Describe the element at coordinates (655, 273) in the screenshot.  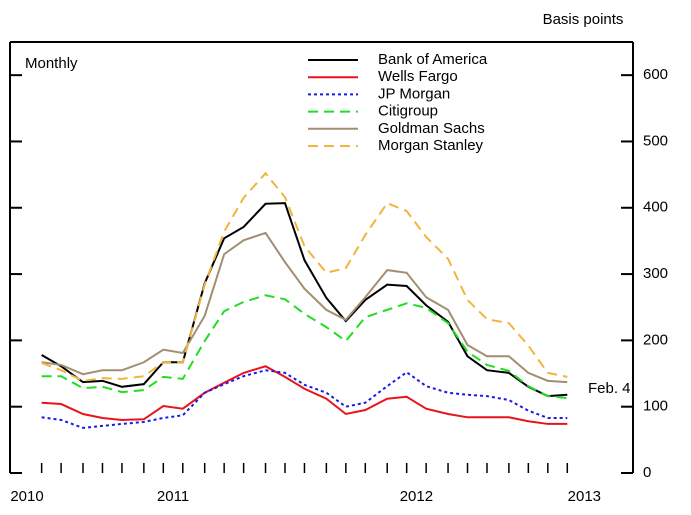
I see `y-tick-label: 300` at that location.